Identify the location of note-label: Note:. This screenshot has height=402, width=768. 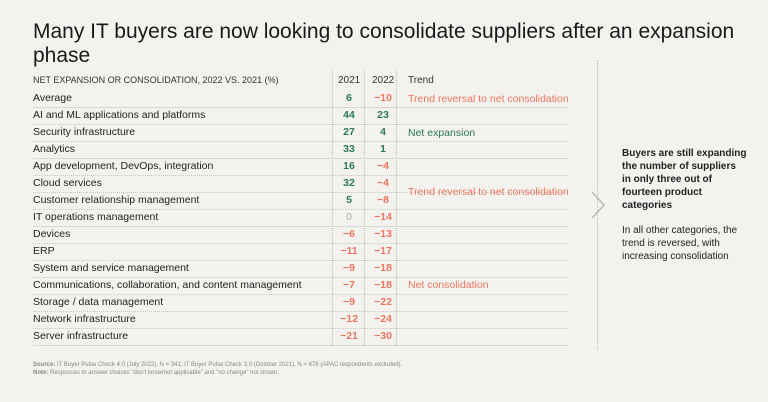
(41, 373).